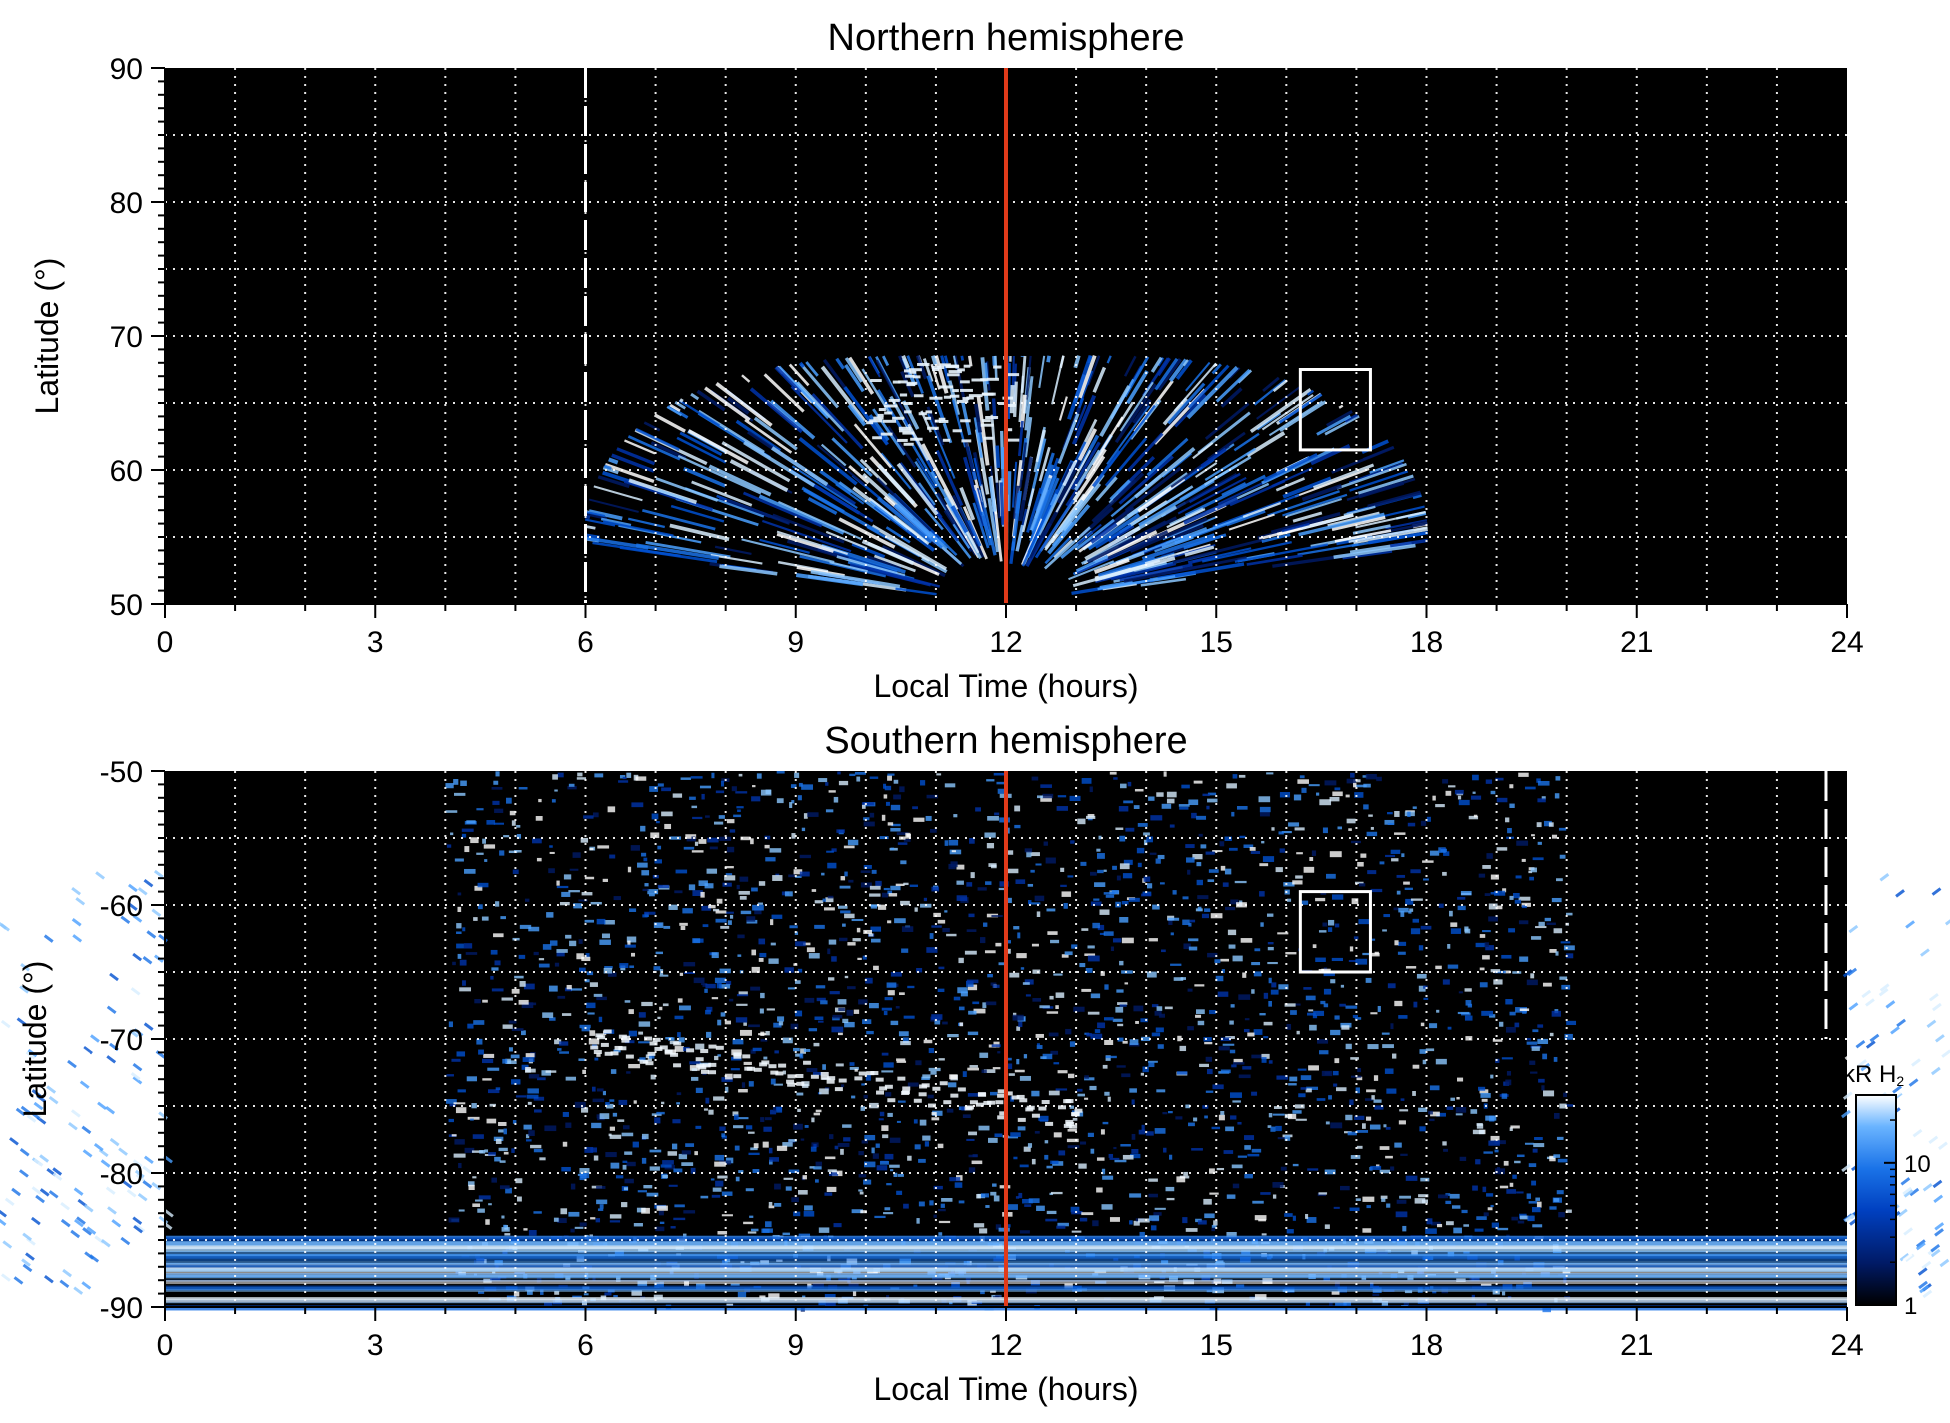 The width and height of the screenshot is (1950, 1423). What do you see at coordinates (126, 471) in the screenshot?
I see `north-y-tick-label: 60` at bounding box center [126, 471].